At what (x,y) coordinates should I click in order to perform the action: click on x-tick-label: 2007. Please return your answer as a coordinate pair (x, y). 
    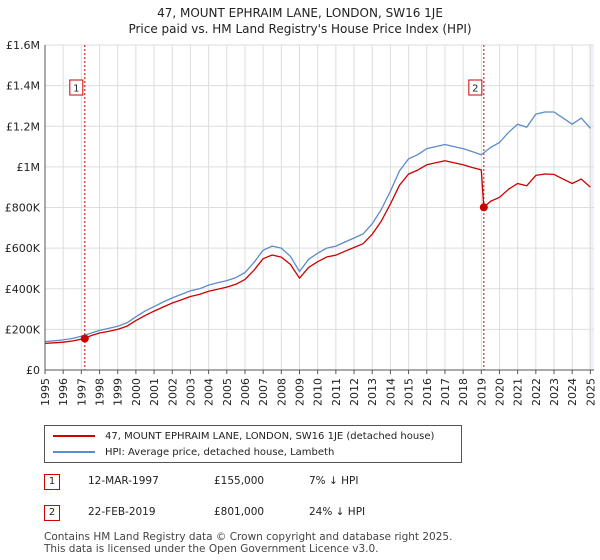
    Looking at the image, I should click on (263, 392).